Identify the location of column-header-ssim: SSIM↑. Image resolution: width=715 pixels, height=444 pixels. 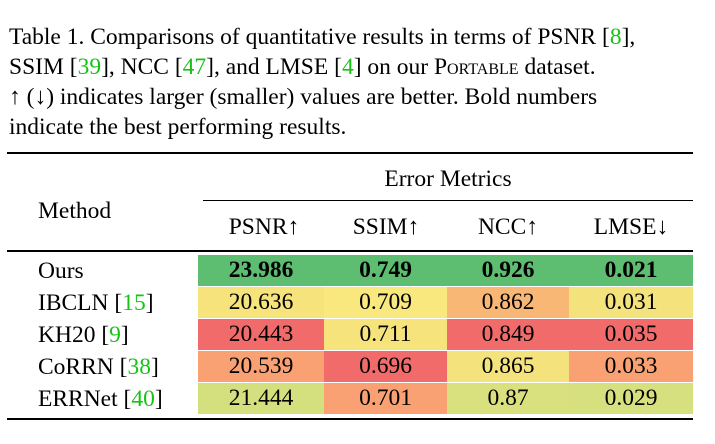
(386, 227).